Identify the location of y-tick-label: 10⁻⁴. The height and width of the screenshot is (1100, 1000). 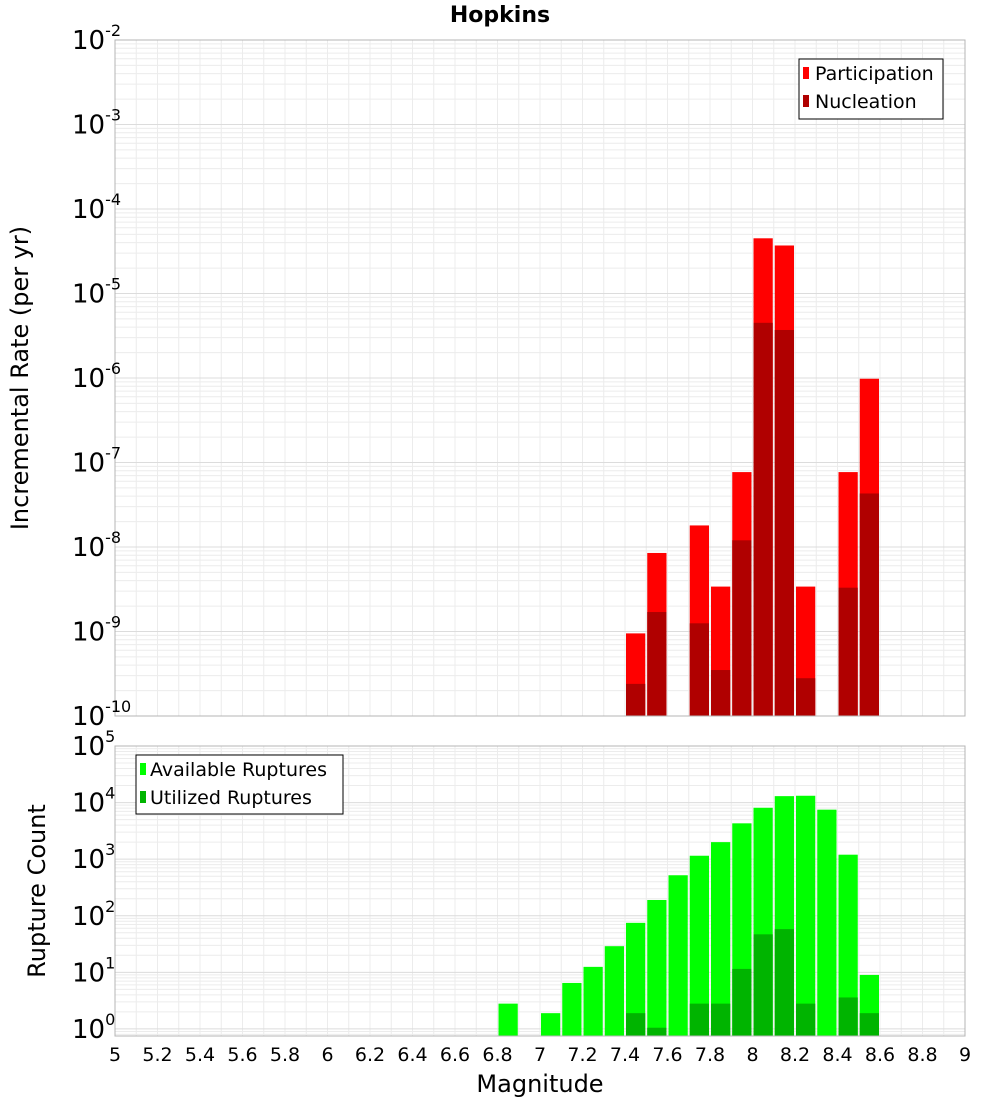
(96, 207).